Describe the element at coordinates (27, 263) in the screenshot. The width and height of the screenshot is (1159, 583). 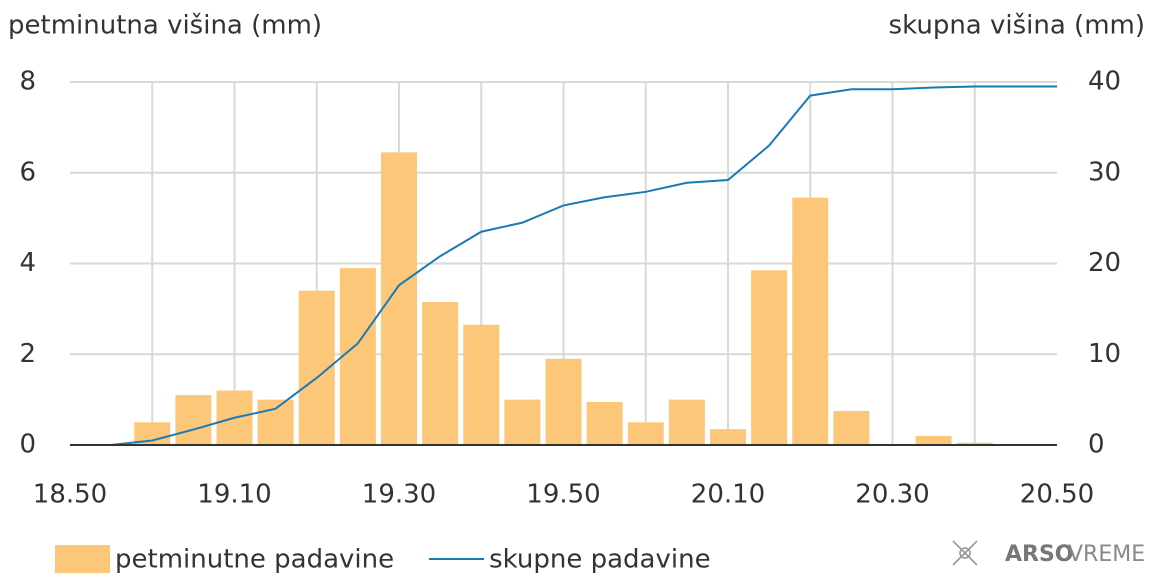
I see `y-tick-label: 4` at that location.